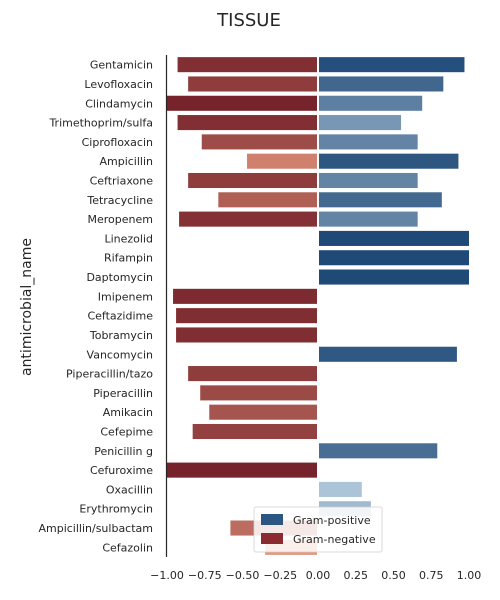  Describe the element at coordinates (246, 335) in the screenshot. I see `bar-gram-negative-tobramycin` at that location.